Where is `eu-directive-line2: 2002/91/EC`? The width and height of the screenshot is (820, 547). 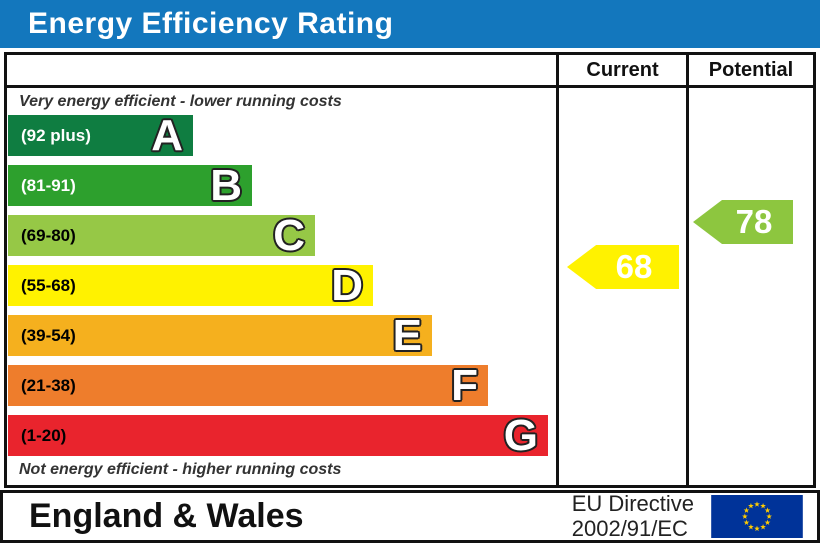 eu-directive-line2: 2002/91/EC is located at coordinates (629, 528).